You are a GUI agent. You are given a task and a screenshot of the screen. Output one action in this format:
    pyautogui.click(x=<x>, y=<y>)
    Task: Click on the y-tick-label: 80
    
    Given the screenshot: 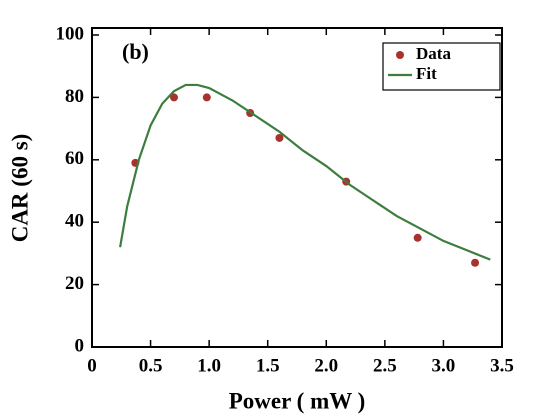 What is the action you would take?
    pyautogui.click(x=74, y=96)
    